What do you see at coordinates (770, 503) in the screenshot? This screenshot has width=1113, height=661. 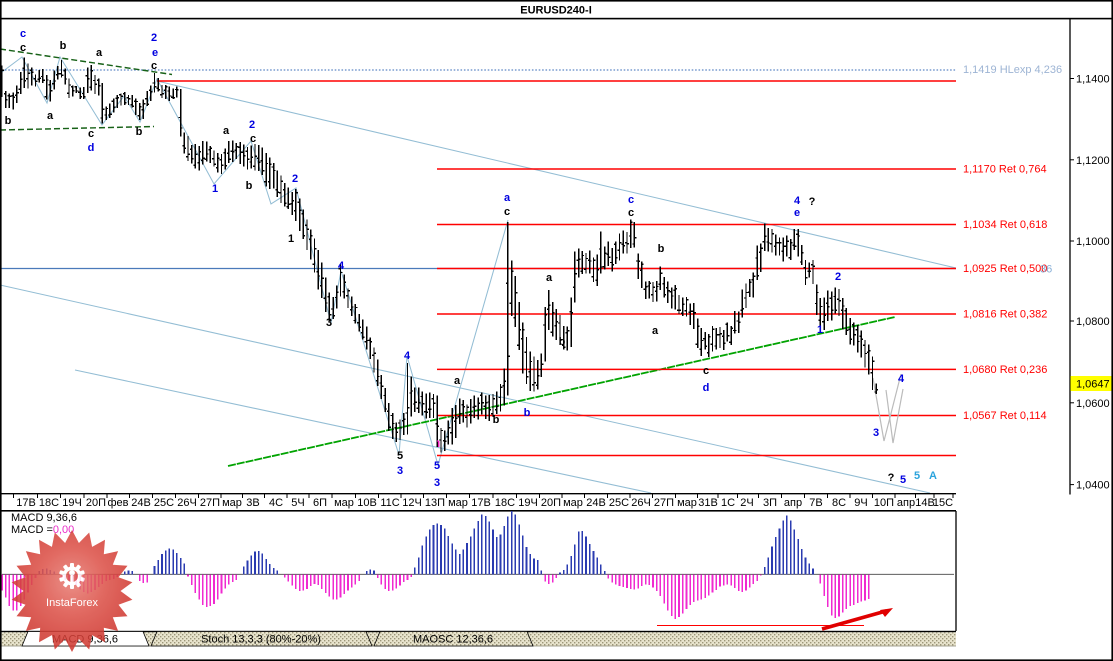 I see `svg-text: 3П` at bounding box center [770, 503].